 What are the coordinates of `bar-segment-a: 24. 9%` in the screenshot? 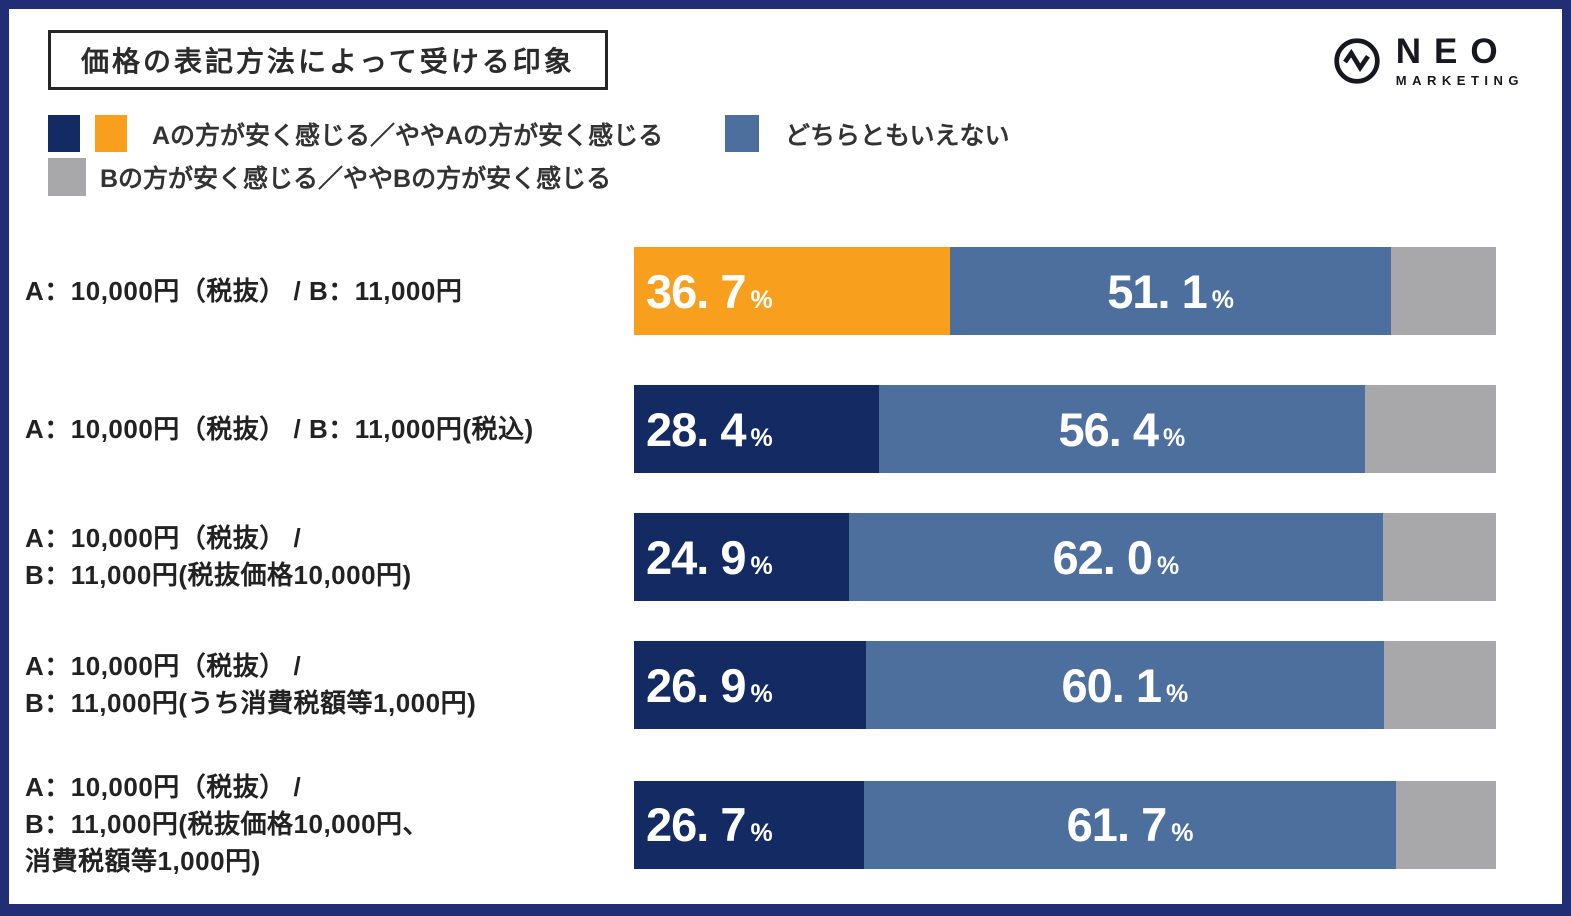 It's located at (741, 557).